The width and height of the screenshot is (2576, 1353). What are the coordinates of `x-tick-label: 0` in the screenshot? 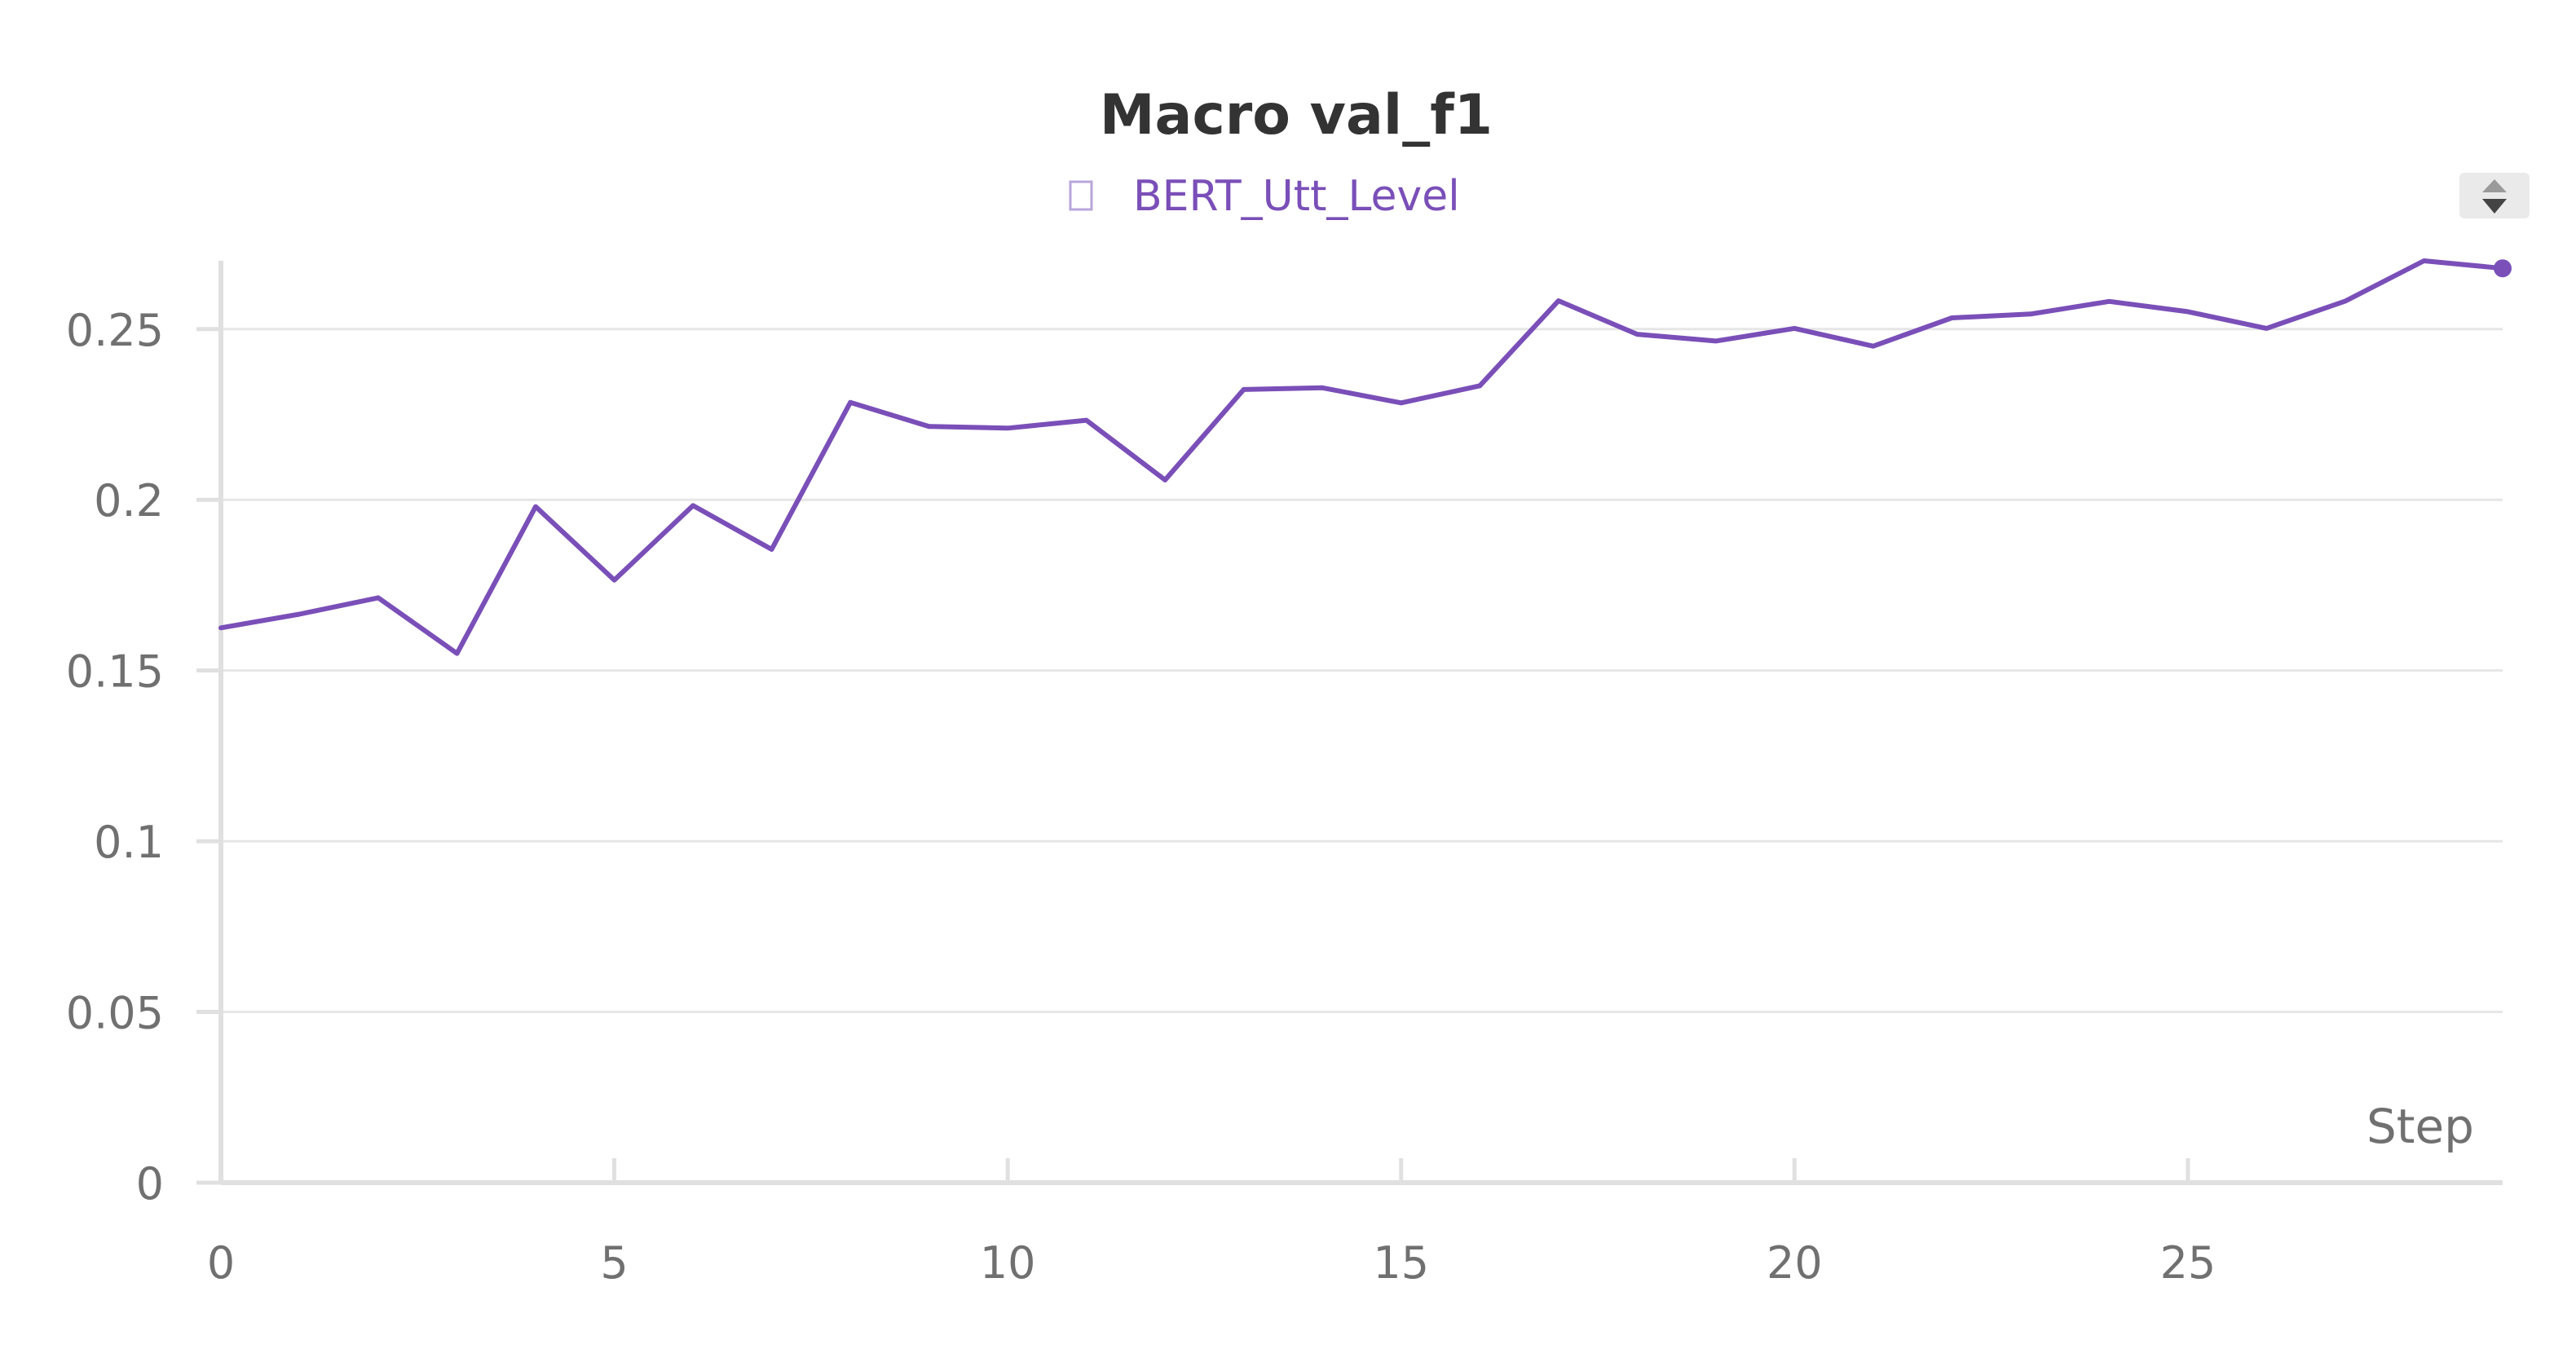 It's located at (221, 1263).